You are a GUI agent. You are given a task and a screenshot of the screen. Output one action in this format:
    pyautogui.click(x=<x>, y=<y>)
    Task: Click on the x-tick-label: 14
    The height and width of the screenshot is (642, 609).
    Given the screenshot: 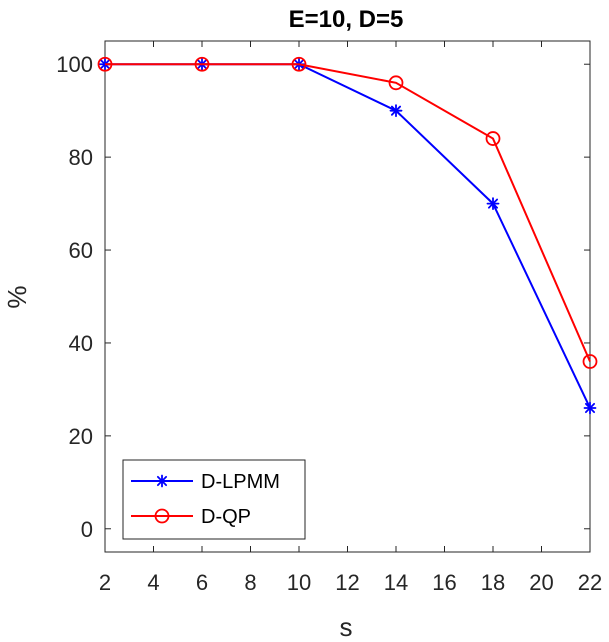 What is the action you would take?
    pyautogui.click(x=396, y=582)
    